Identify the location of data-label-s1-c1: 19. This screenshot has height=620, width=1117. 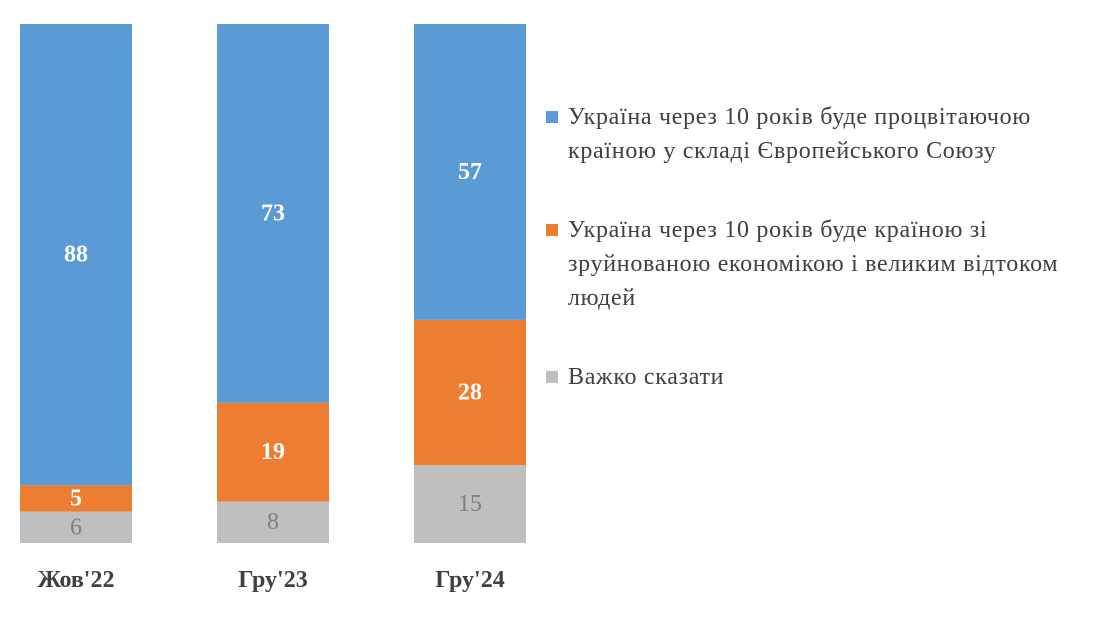
(273, 452).